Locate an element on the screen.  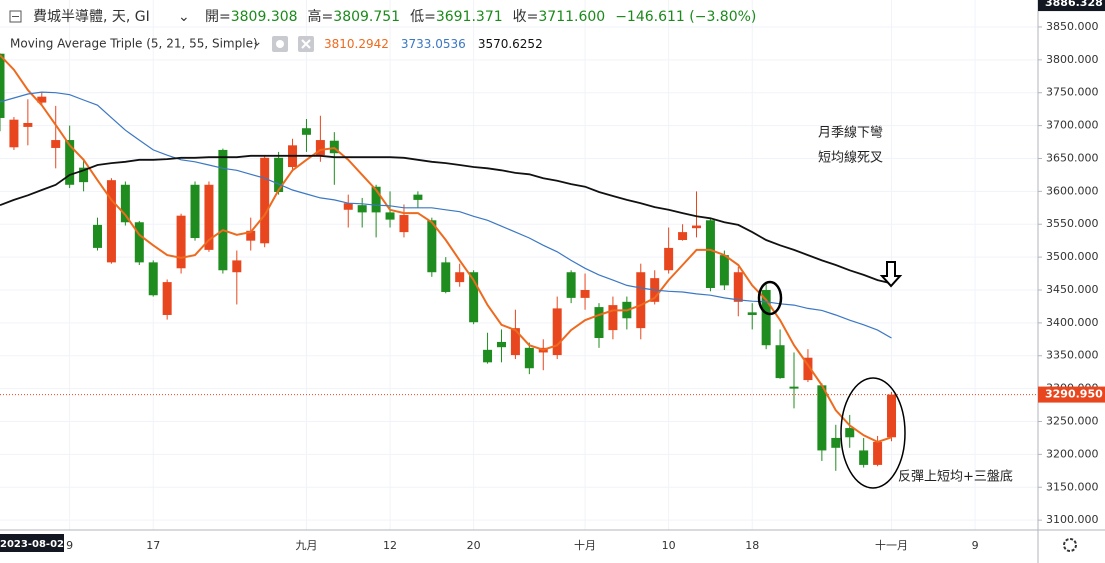
x-tick-label: 10 is located at coordinates (669, 545).